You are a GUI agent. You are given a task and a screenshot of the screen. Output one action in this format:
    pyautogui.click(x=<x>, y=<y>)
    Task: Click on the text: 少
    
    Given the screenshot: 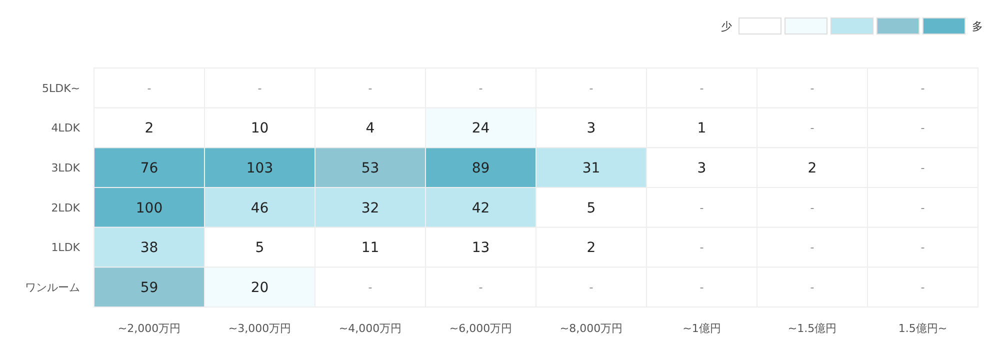 What is the action you would take?
    pyautogui.click(x=726, y=26)
    